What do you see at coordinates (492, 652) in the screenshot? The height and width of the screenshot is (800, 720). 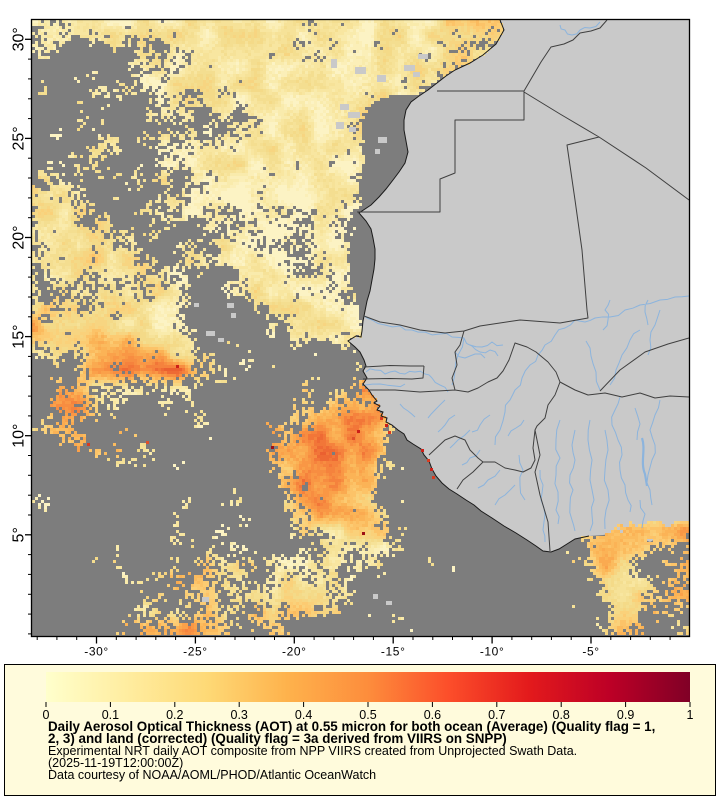 I see `svg-text: -10°` at bounding box center [492, 652].